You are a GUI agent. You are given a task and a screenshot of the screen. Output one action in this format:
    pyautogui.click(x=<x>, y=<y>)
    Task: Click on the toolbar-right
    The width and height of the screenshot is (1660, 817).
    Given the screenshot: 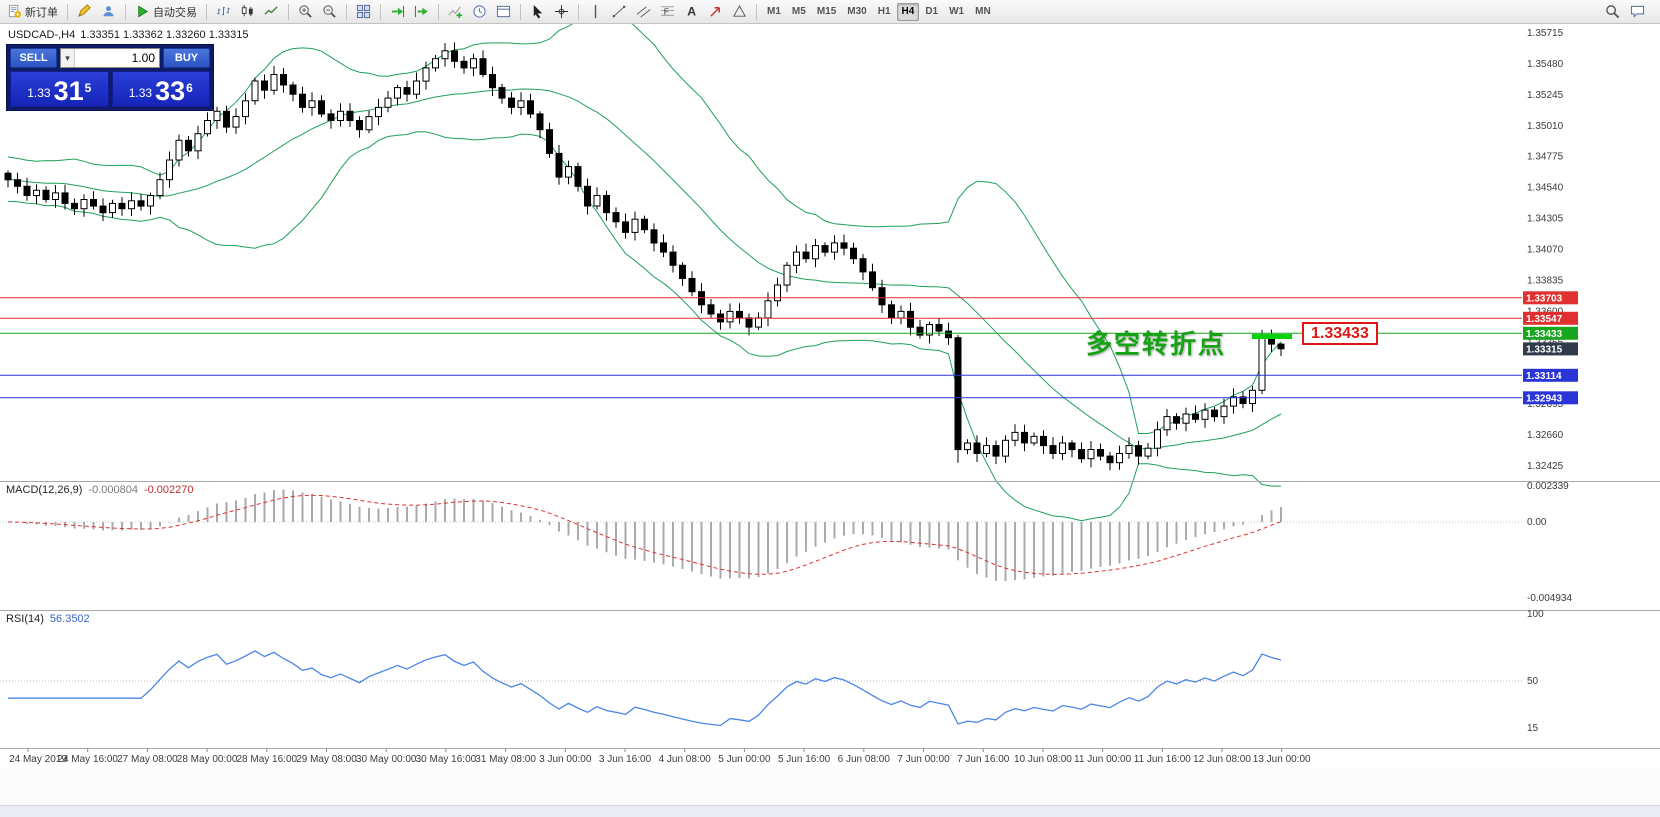 What is the action you would take?
    pyautogui.click(x=1625, y=12)
    